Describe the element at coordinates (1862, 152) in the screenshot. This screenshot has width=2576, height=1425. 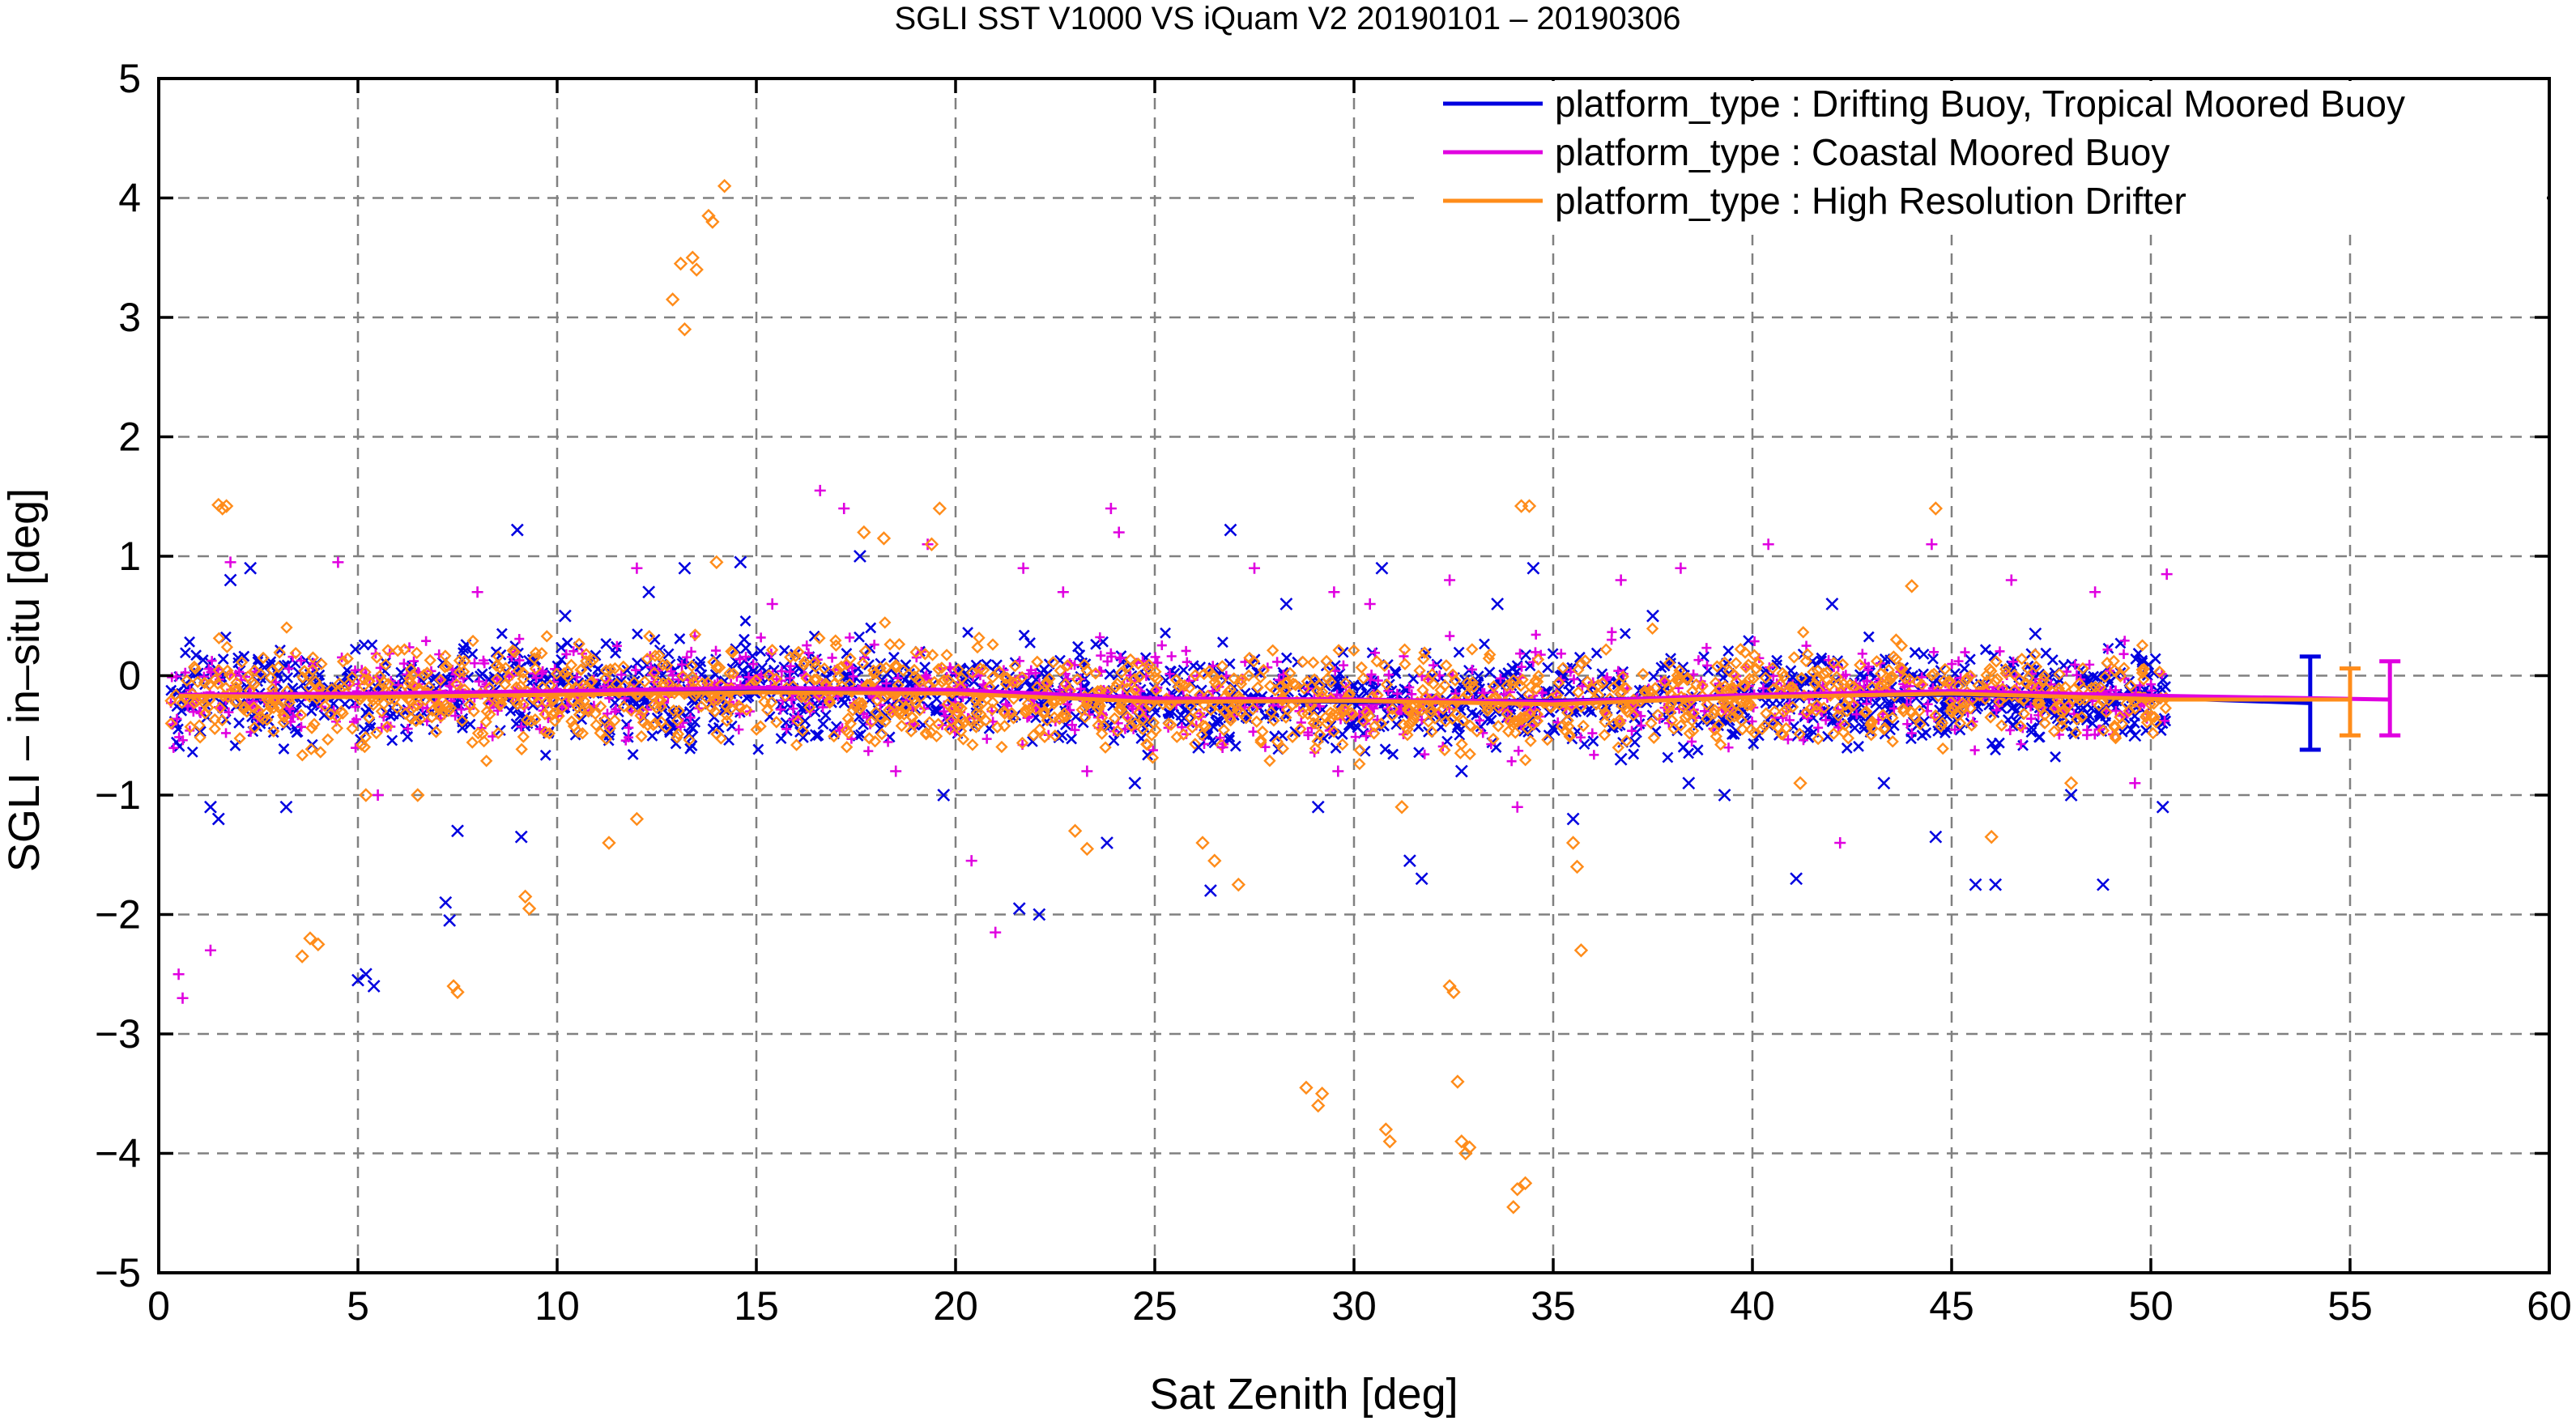
I see `legend-label: platform_type : Coastal Moored Buoy` at that location.